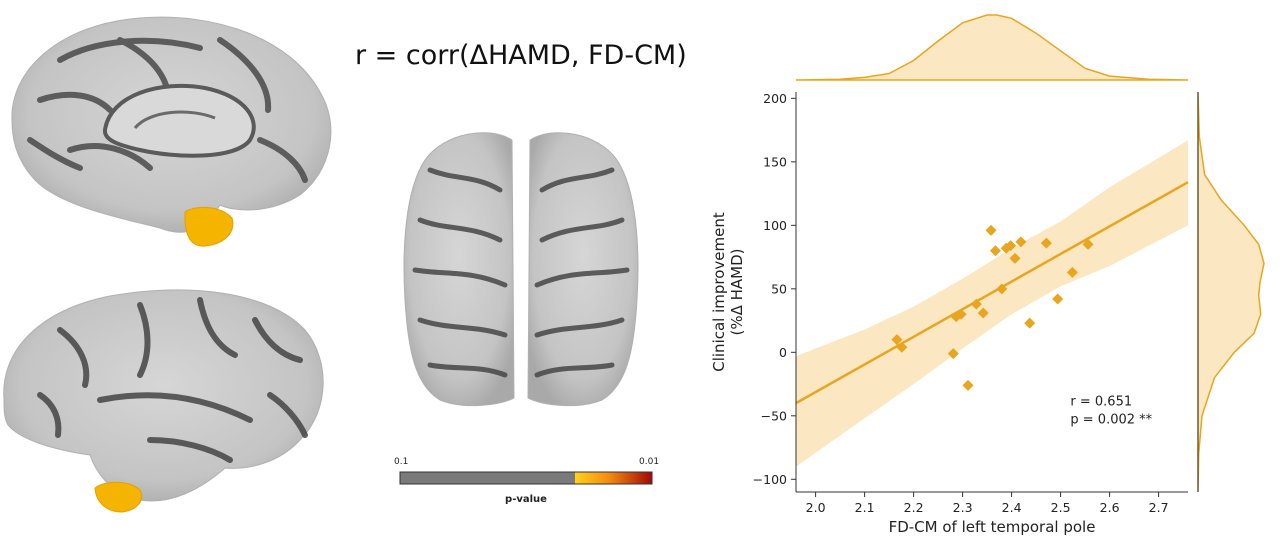 This screenshot has height=545, width=1280. Describe the element at coordinates (1012, 507) in the screenshot. I see `x-tick-label-5: 2.4` at that location.